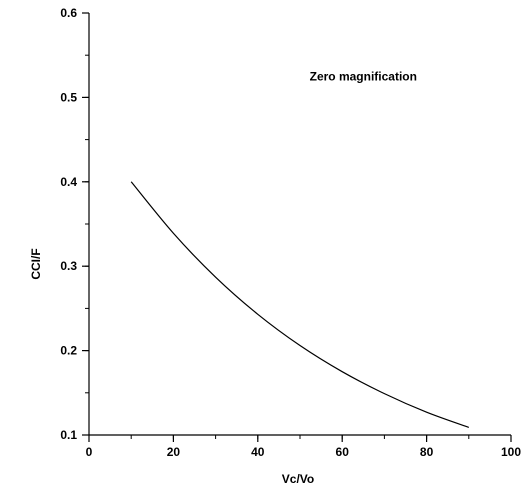 The image size is (529, 493). Describe the element at coordinates (68, 435) in the screenshot. I see `y-tick-label: 0.1` at that location.